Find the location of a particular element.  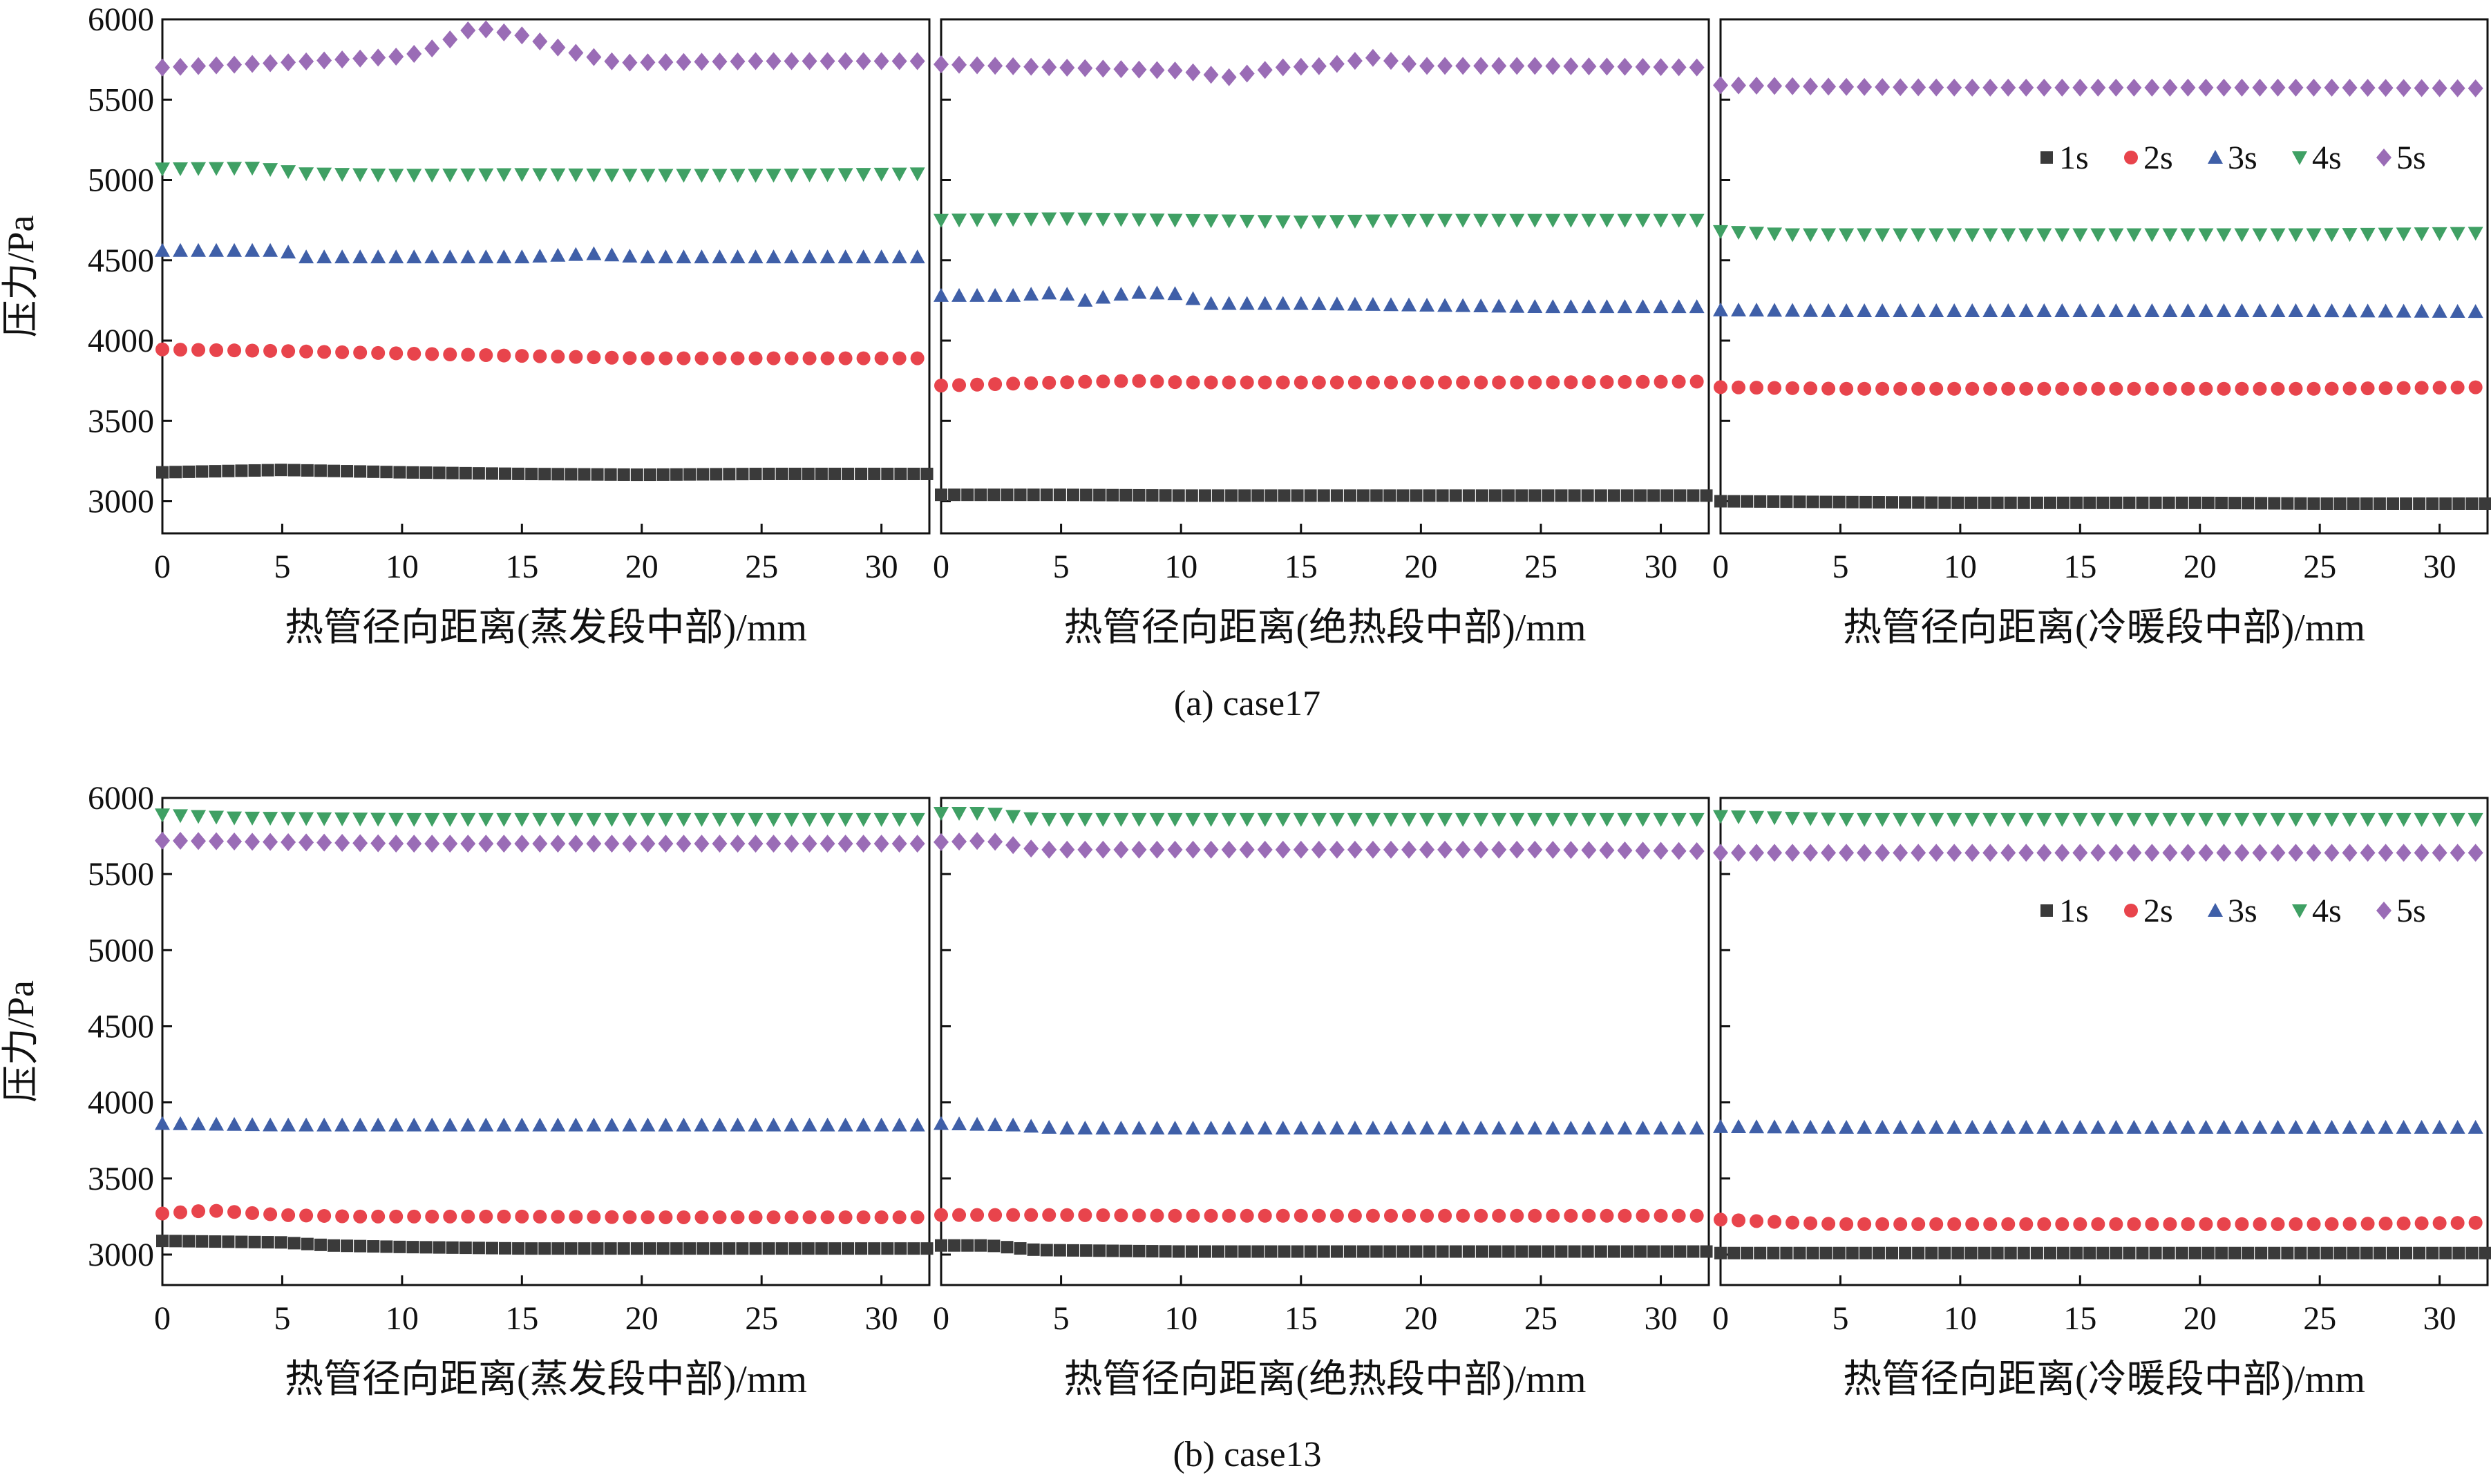

panel-6: 0 5 10 15 20 25 30 热管径向距离(冷暖段中部)/mm 1s 2s 3s 4s 5s is located at coordinates (2101, 1099).